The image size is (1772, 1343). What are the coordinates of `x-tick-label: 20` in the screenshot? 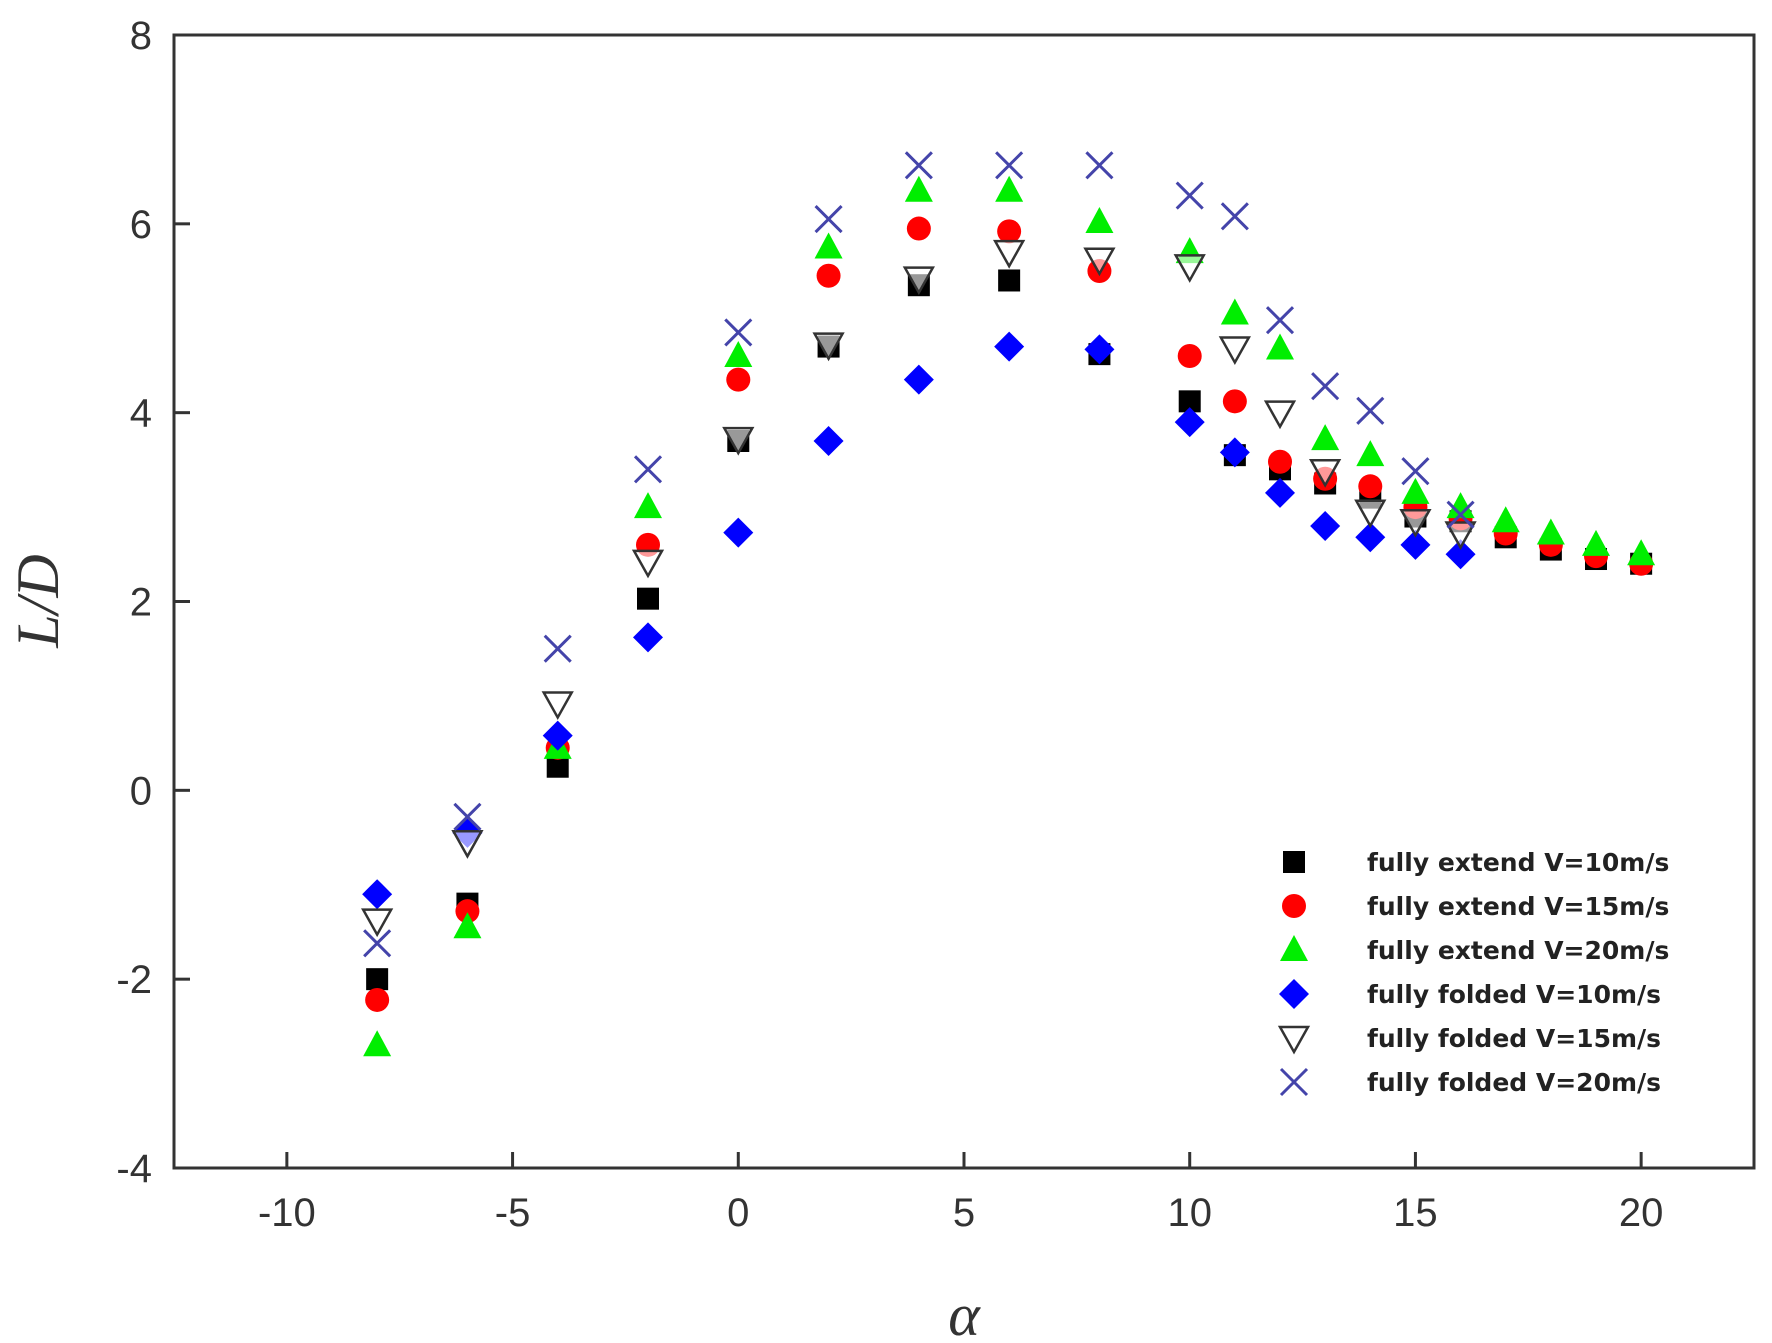 It's located at (1641, 1213).